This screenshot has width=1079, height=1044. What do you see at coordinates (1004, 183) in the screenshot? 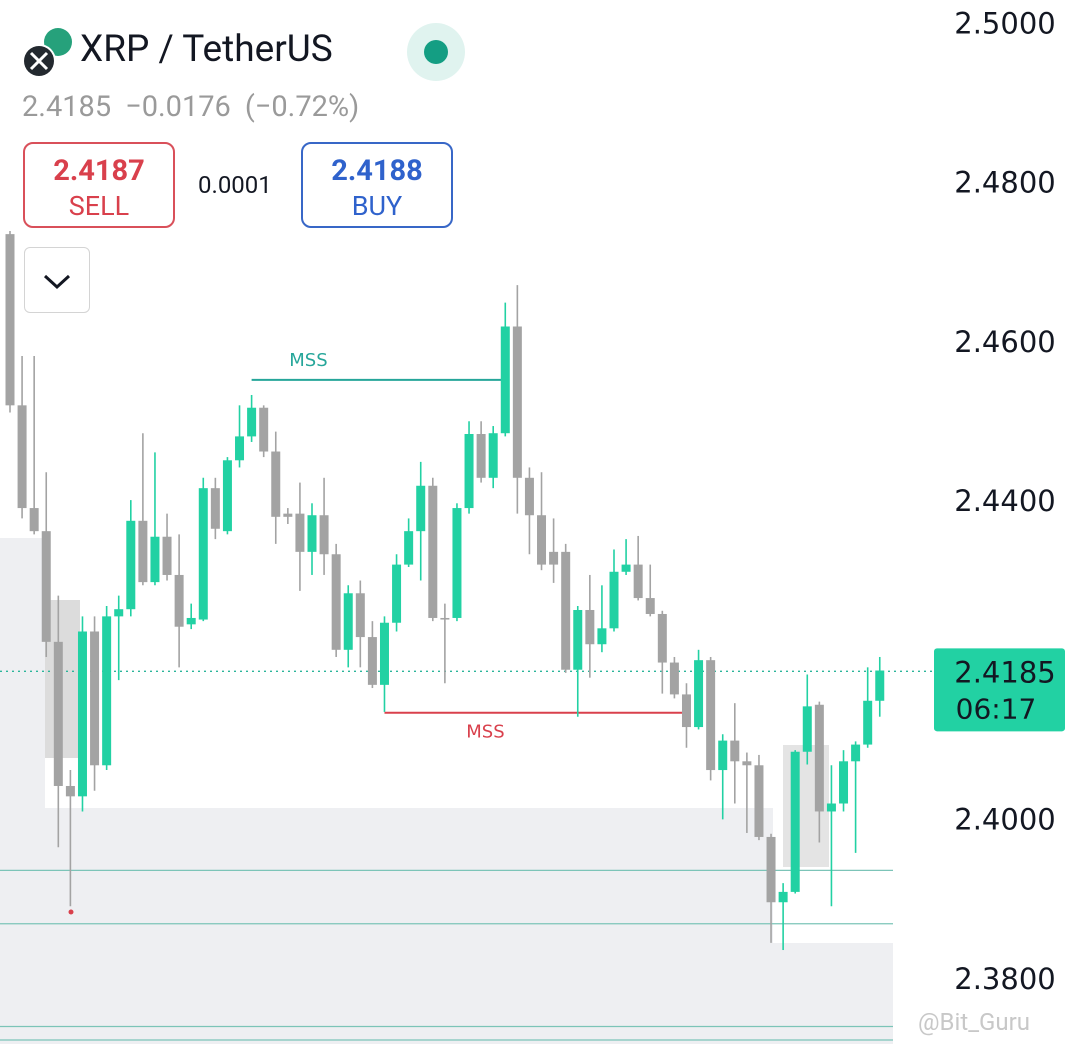
I see `y-tick-label: 2.4800` at bounding box center [1004, 183].